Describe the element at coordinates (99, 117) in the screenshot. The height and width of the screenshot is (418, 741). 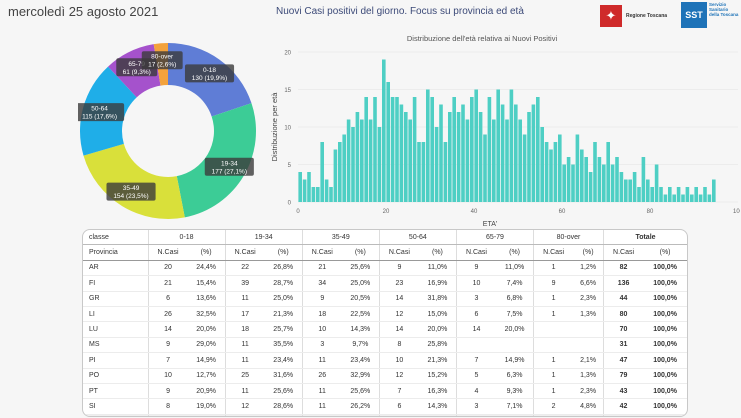
I see `slice-label-value: 115 (17,6%)` at that location.